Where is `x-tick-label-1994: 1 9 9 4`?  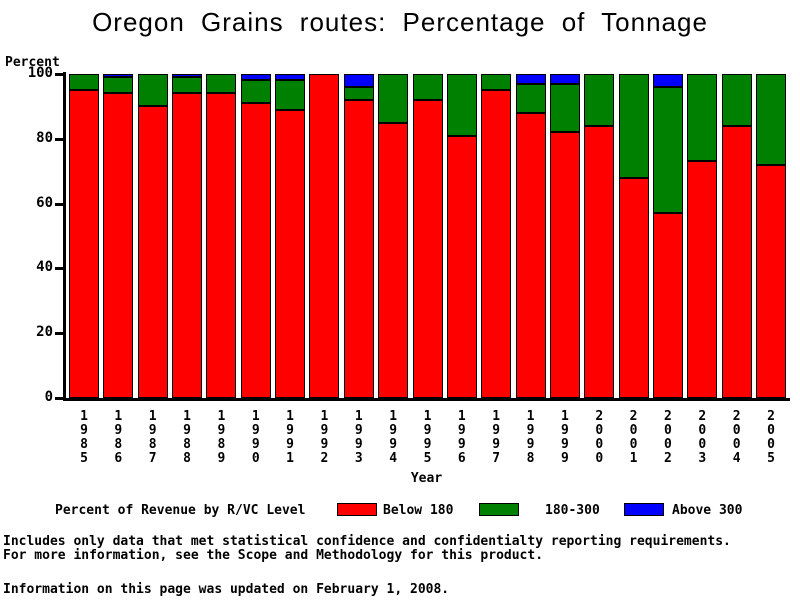 x-tick-label-1994: 1 9 9 4 is located at coordinates (393, 437).